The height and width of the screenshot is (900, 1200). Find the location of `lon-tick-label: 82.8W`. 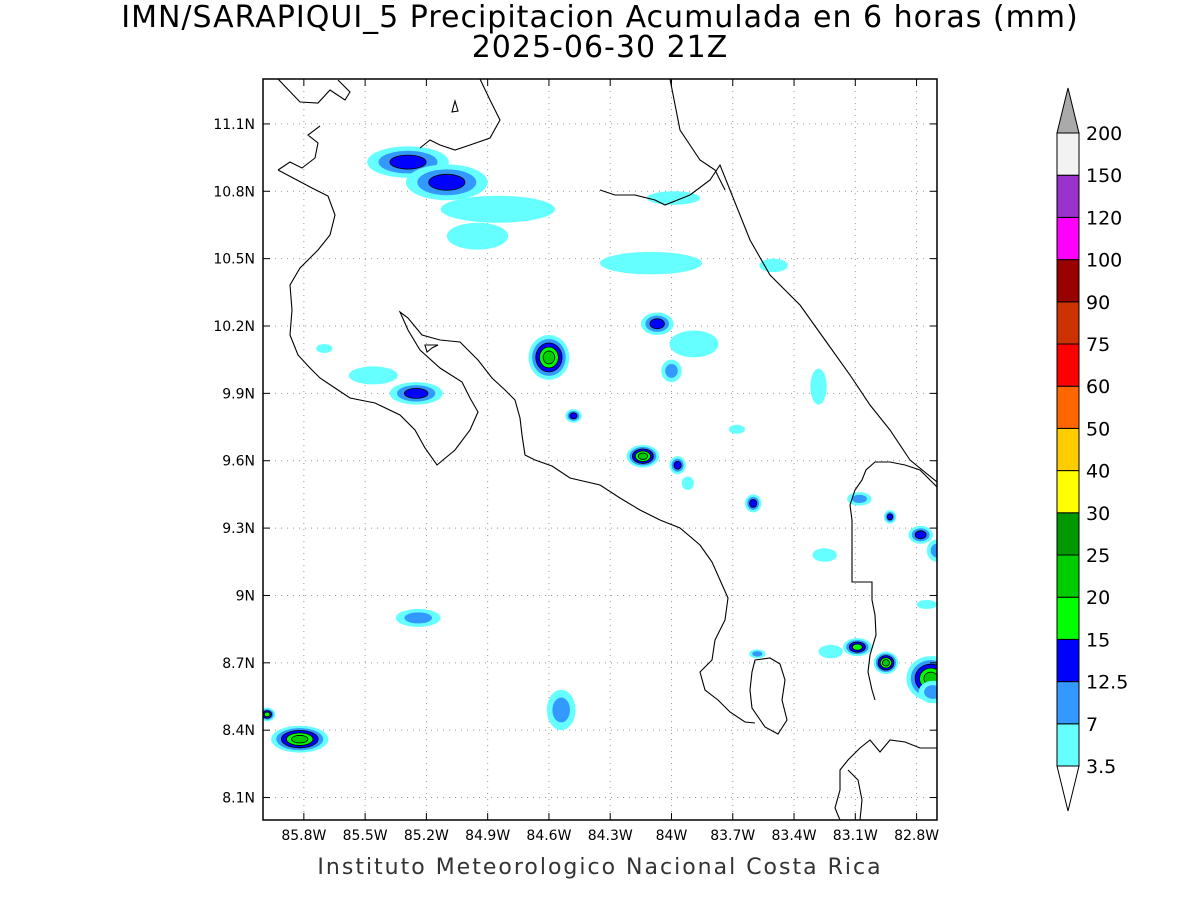

lon-tick-label: 82.8W is located at coordinates (916, 836).